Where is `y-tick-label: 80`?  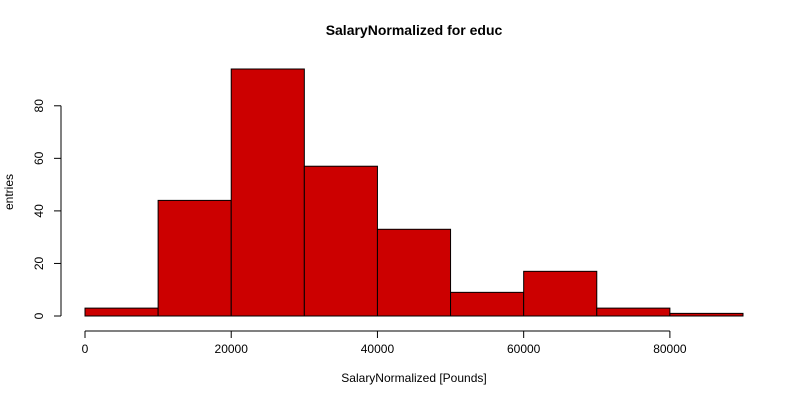
y-tick-label: 80 is located at coordinates (39, 106).